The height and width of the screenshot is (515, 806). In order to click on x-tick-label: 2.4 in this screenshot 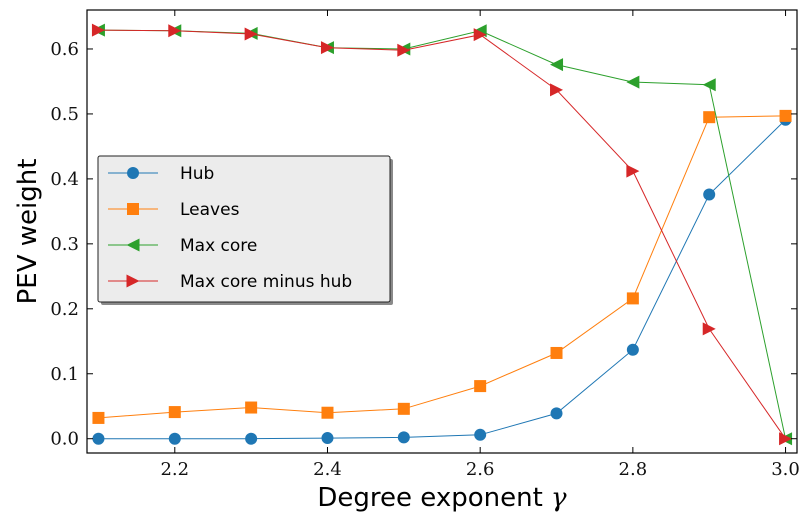, I will do `click(327, 469)`.